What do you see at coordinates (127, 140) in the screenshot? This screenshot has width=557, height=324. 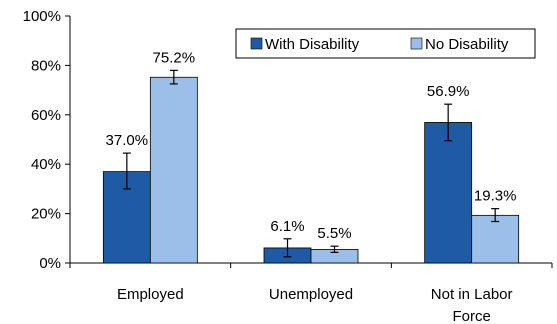 I see `data-label: 37.0%` at bounding box center [127, 140].